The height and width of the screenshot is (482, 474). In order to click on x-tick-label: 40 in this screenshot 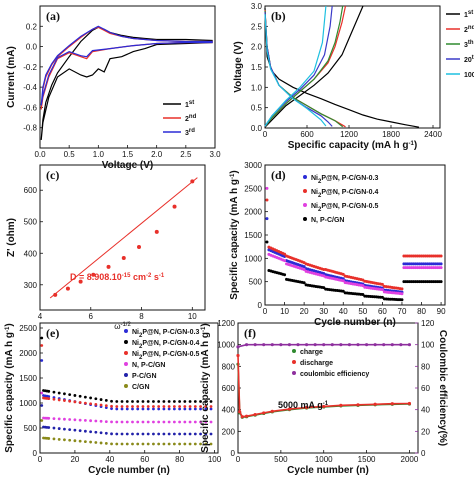, I will do `click(343, 311)`.